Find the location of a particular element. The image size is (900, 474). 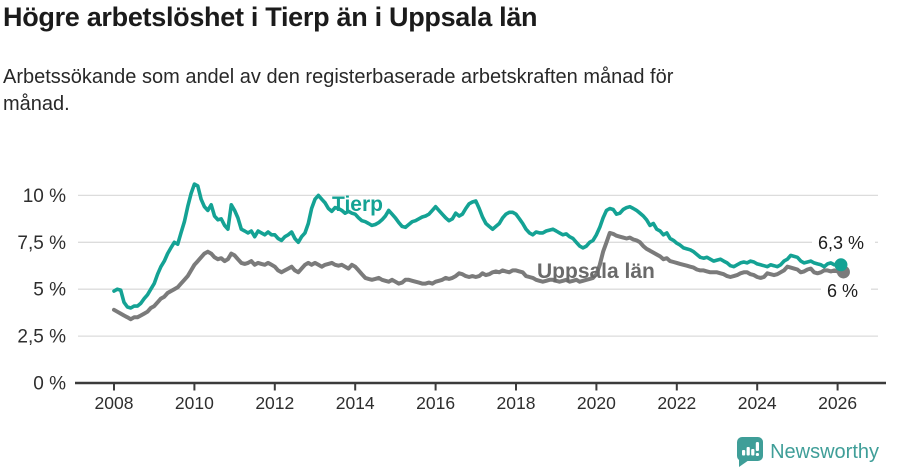

series-label-uppsala: Uppsala län is located at coordinates (596, 271).